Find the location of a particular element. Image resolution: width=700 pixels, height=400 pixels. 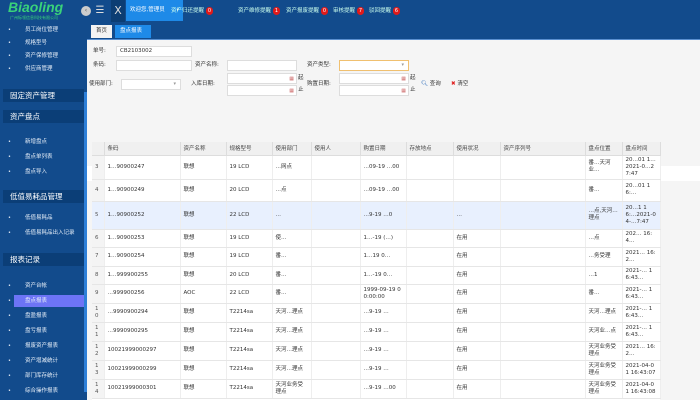

search-button: 🔍︎ 查询 is located at coordinates (431, 84).